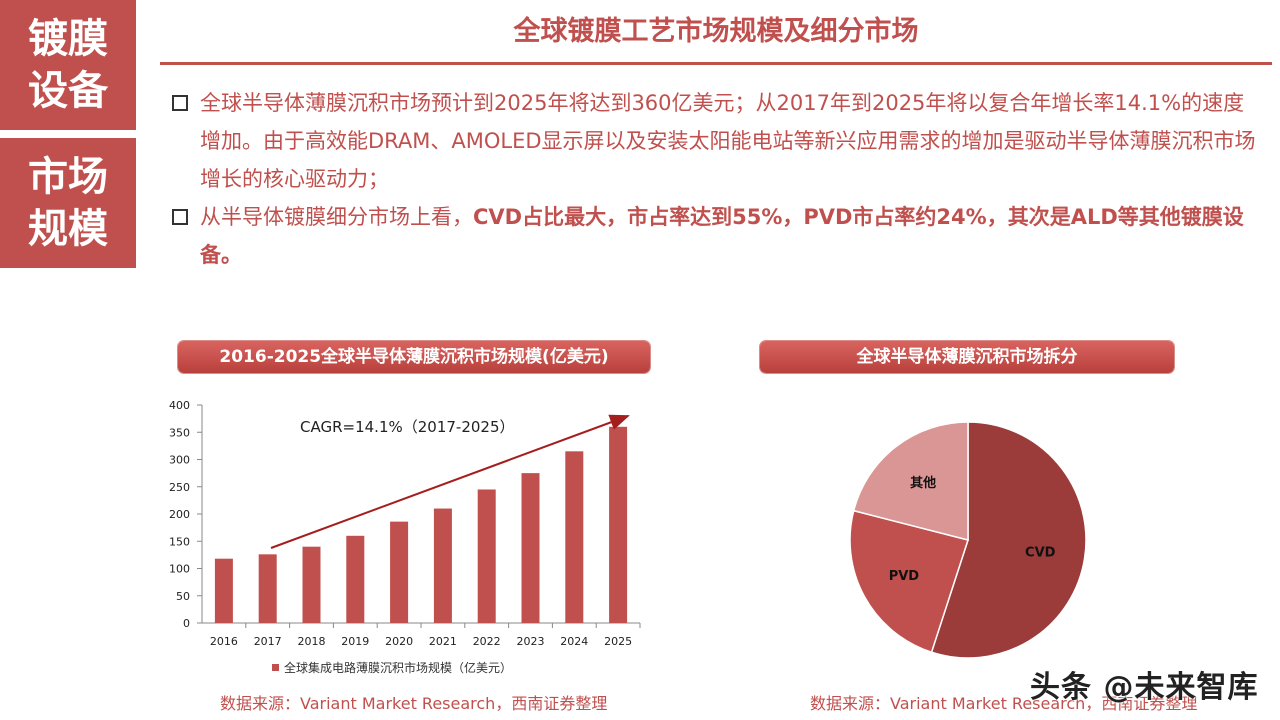  Describe the element at coordinates (179, 541) in the screenshot. I see `y-tick-label: 150` at that location.